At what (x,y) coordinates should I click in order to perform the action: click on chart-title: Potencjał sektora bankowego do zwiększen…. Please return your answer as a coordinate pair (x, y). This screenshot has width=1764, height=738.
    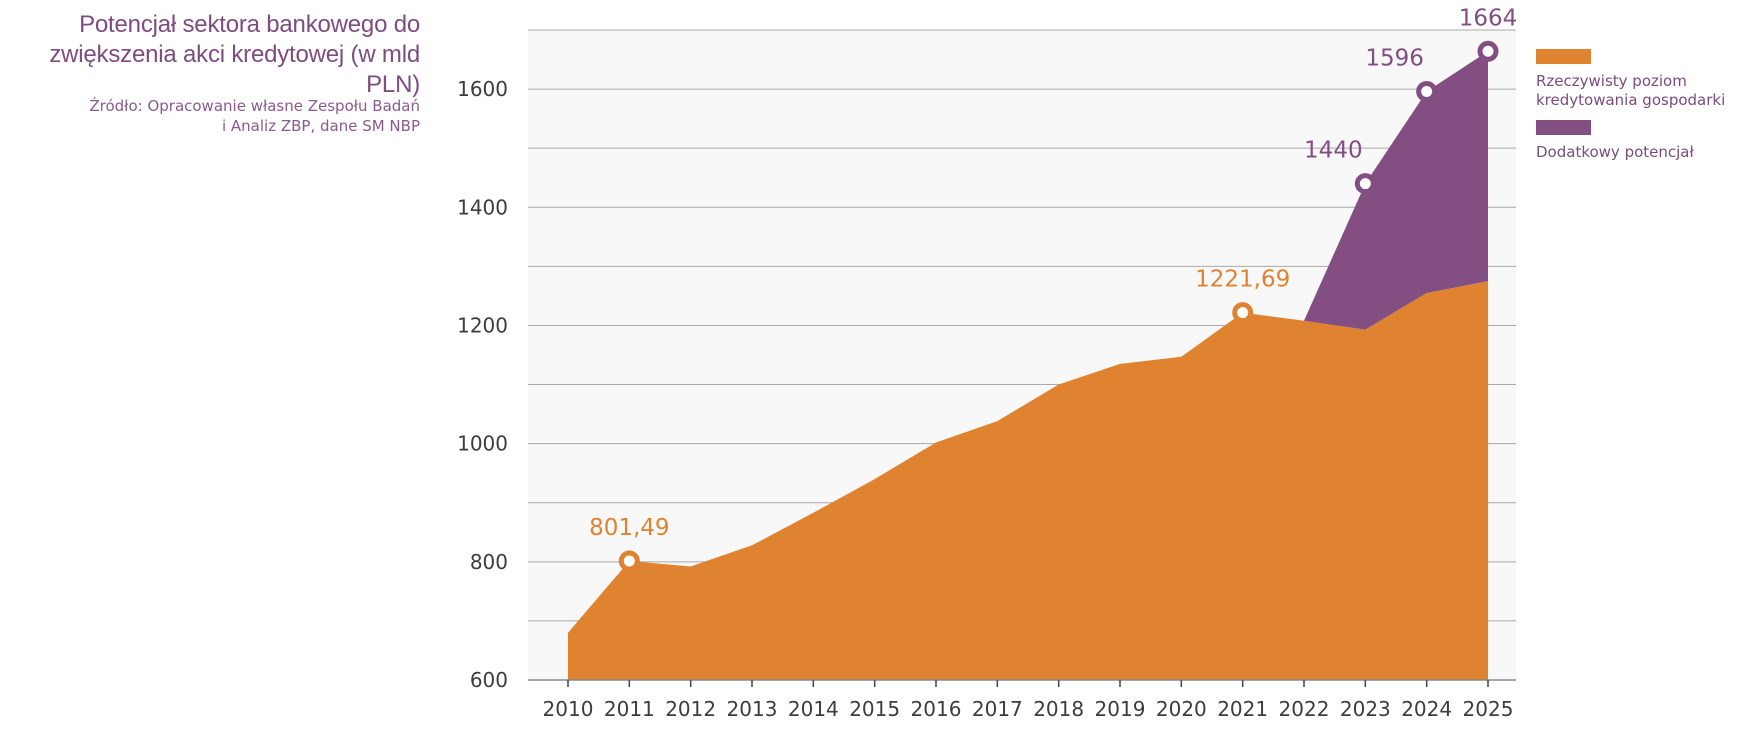
    Looking at the image, I should click on (210, 55).